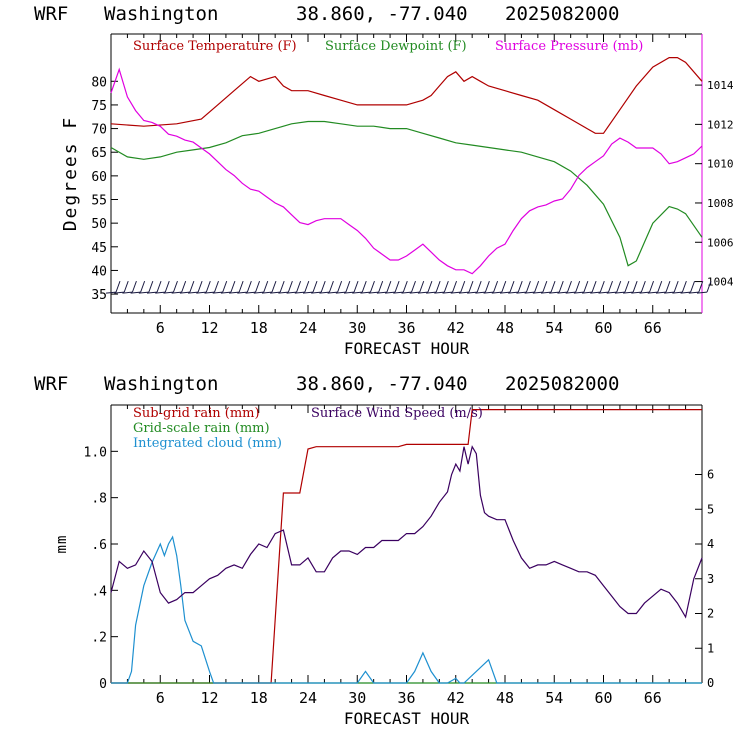 The height and width of the screenshot is (740, 740). What do you see at coordinates (308, 328) in the screenshot?
I see `x-tick-label: 24` at bounding box center [308, 328].